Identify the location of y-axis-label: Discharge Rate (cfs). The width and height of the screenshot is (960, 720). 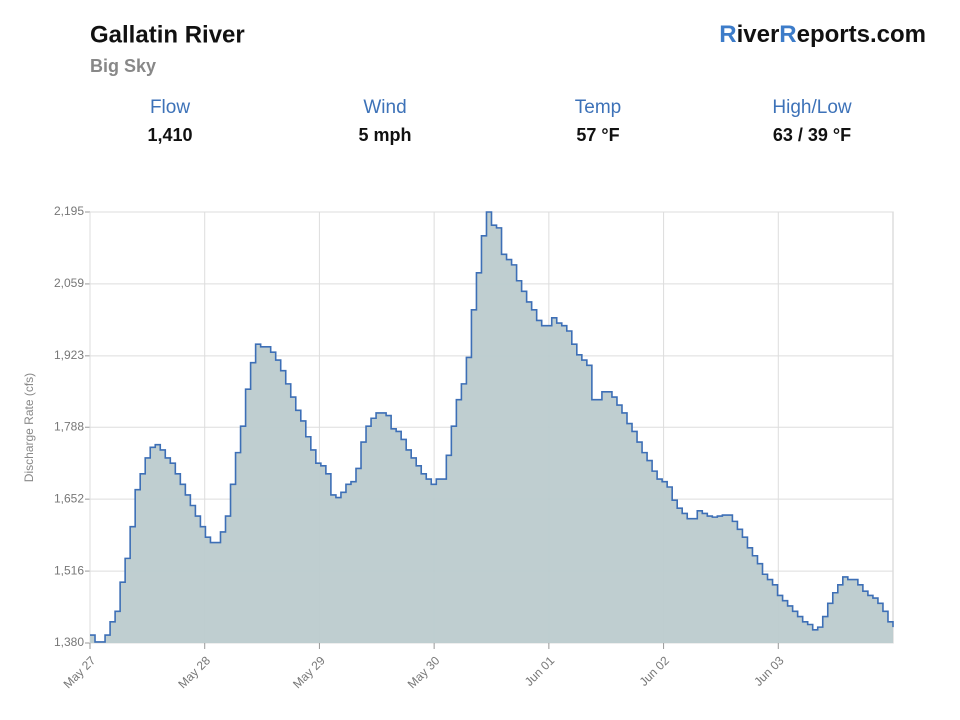
(29, 427).